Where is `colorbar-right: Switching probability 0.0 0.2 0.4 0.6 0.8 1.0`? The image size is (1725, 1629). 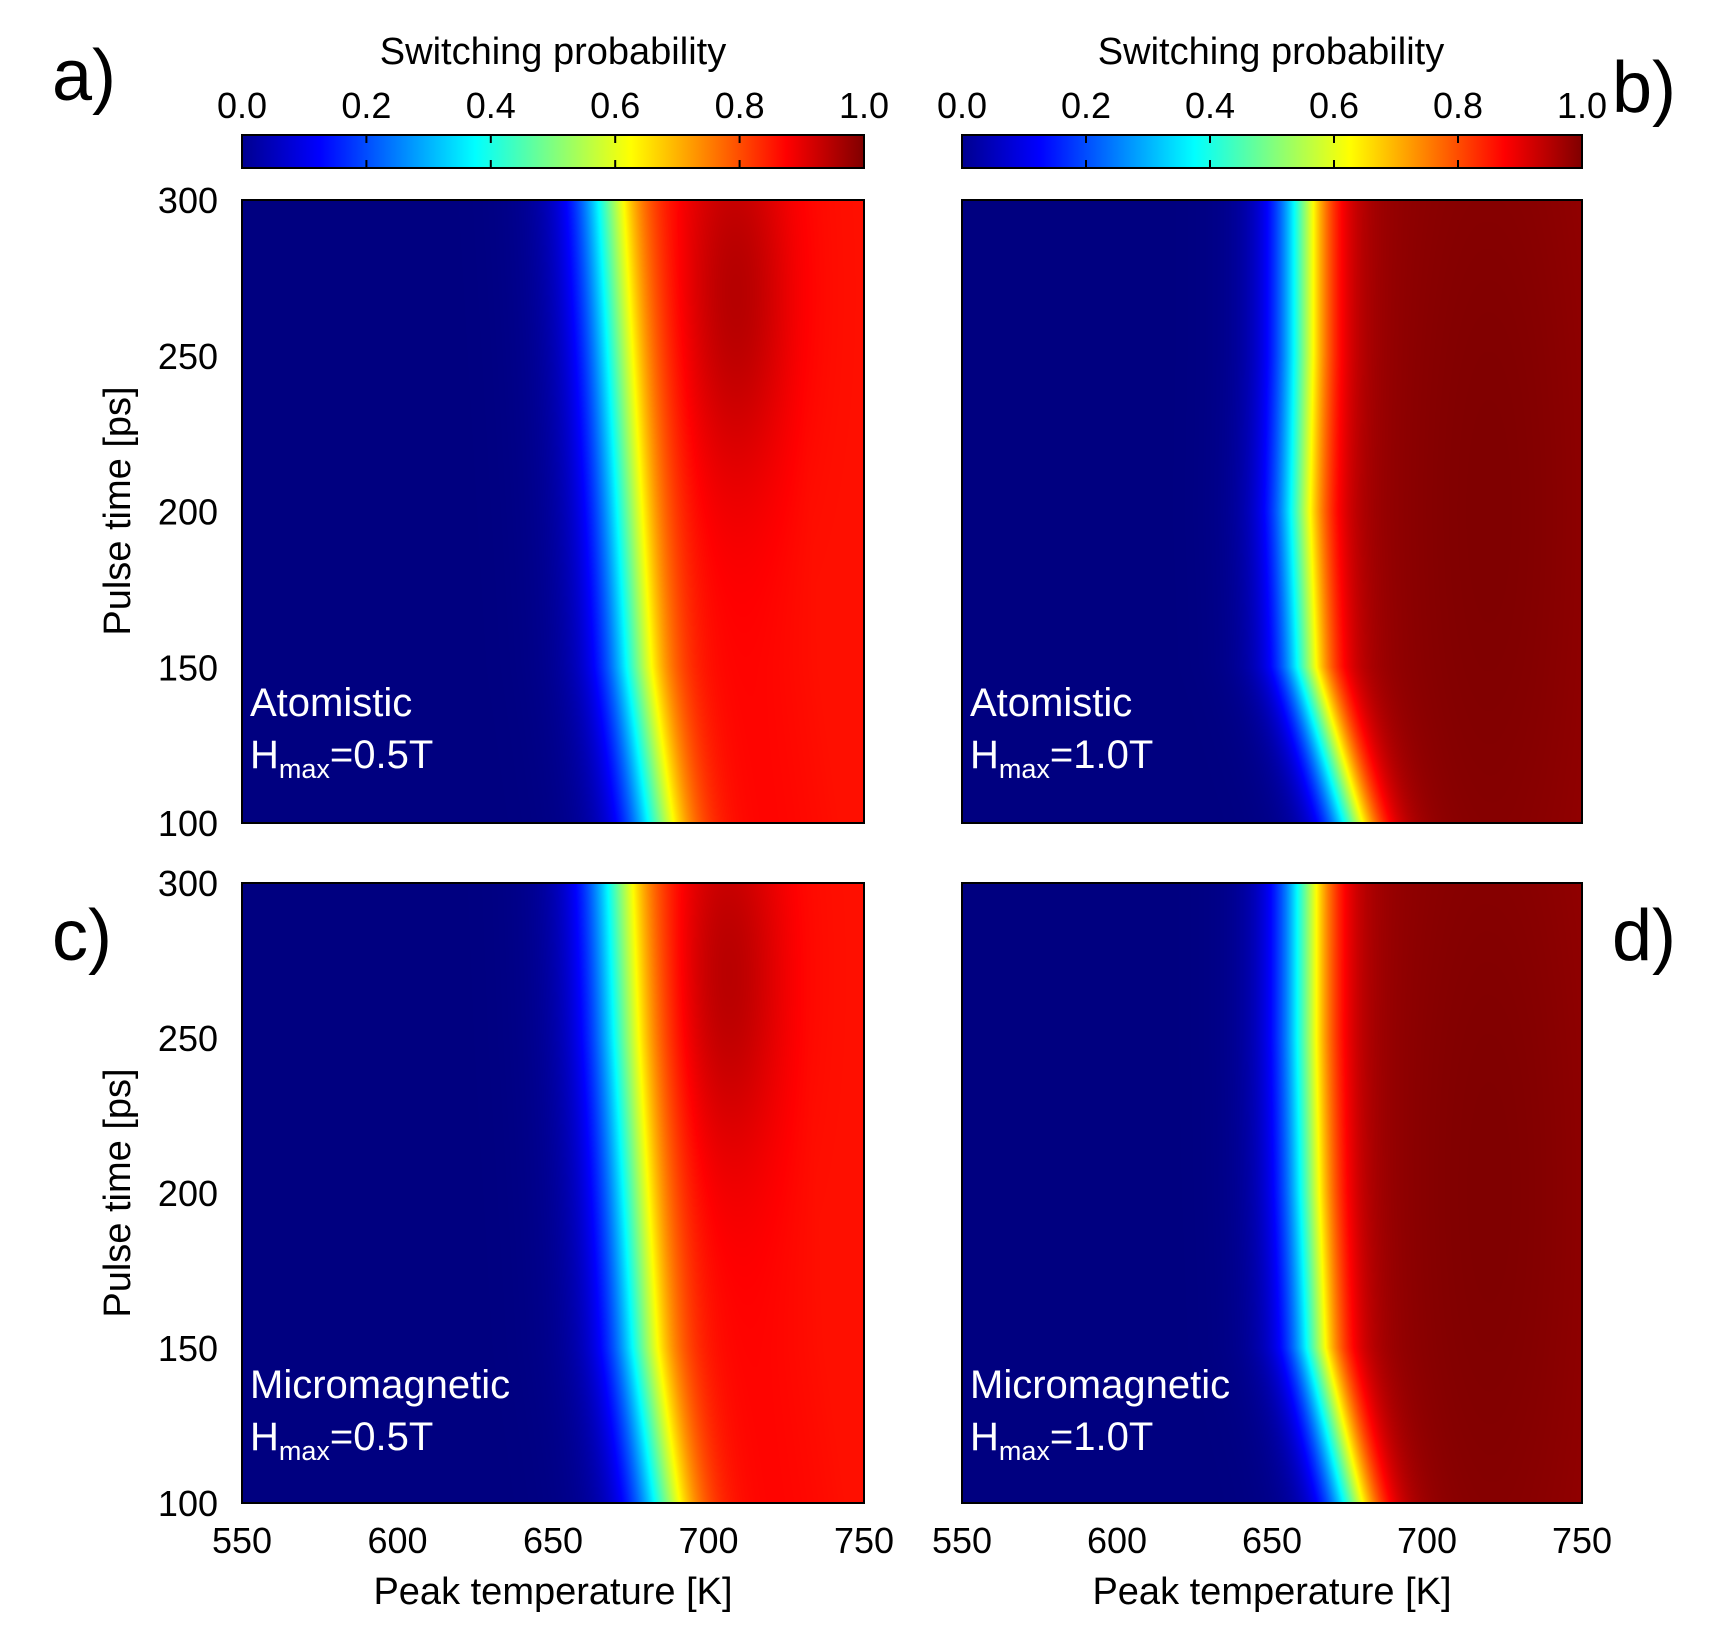 colorbar-right: Switching probability 0.0 0.2 0.4 0.6 0.8 1.0 is located at coordinates (1272, 100).